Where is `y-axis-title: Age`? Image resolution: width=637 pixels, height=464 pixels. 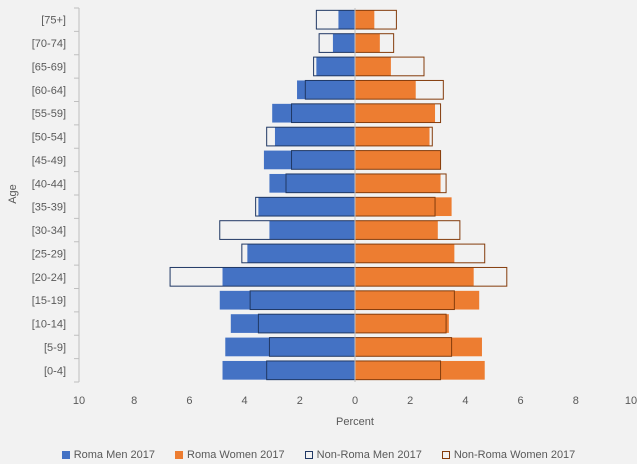
y-axis-title: Age is located at coordinates (13, 194).